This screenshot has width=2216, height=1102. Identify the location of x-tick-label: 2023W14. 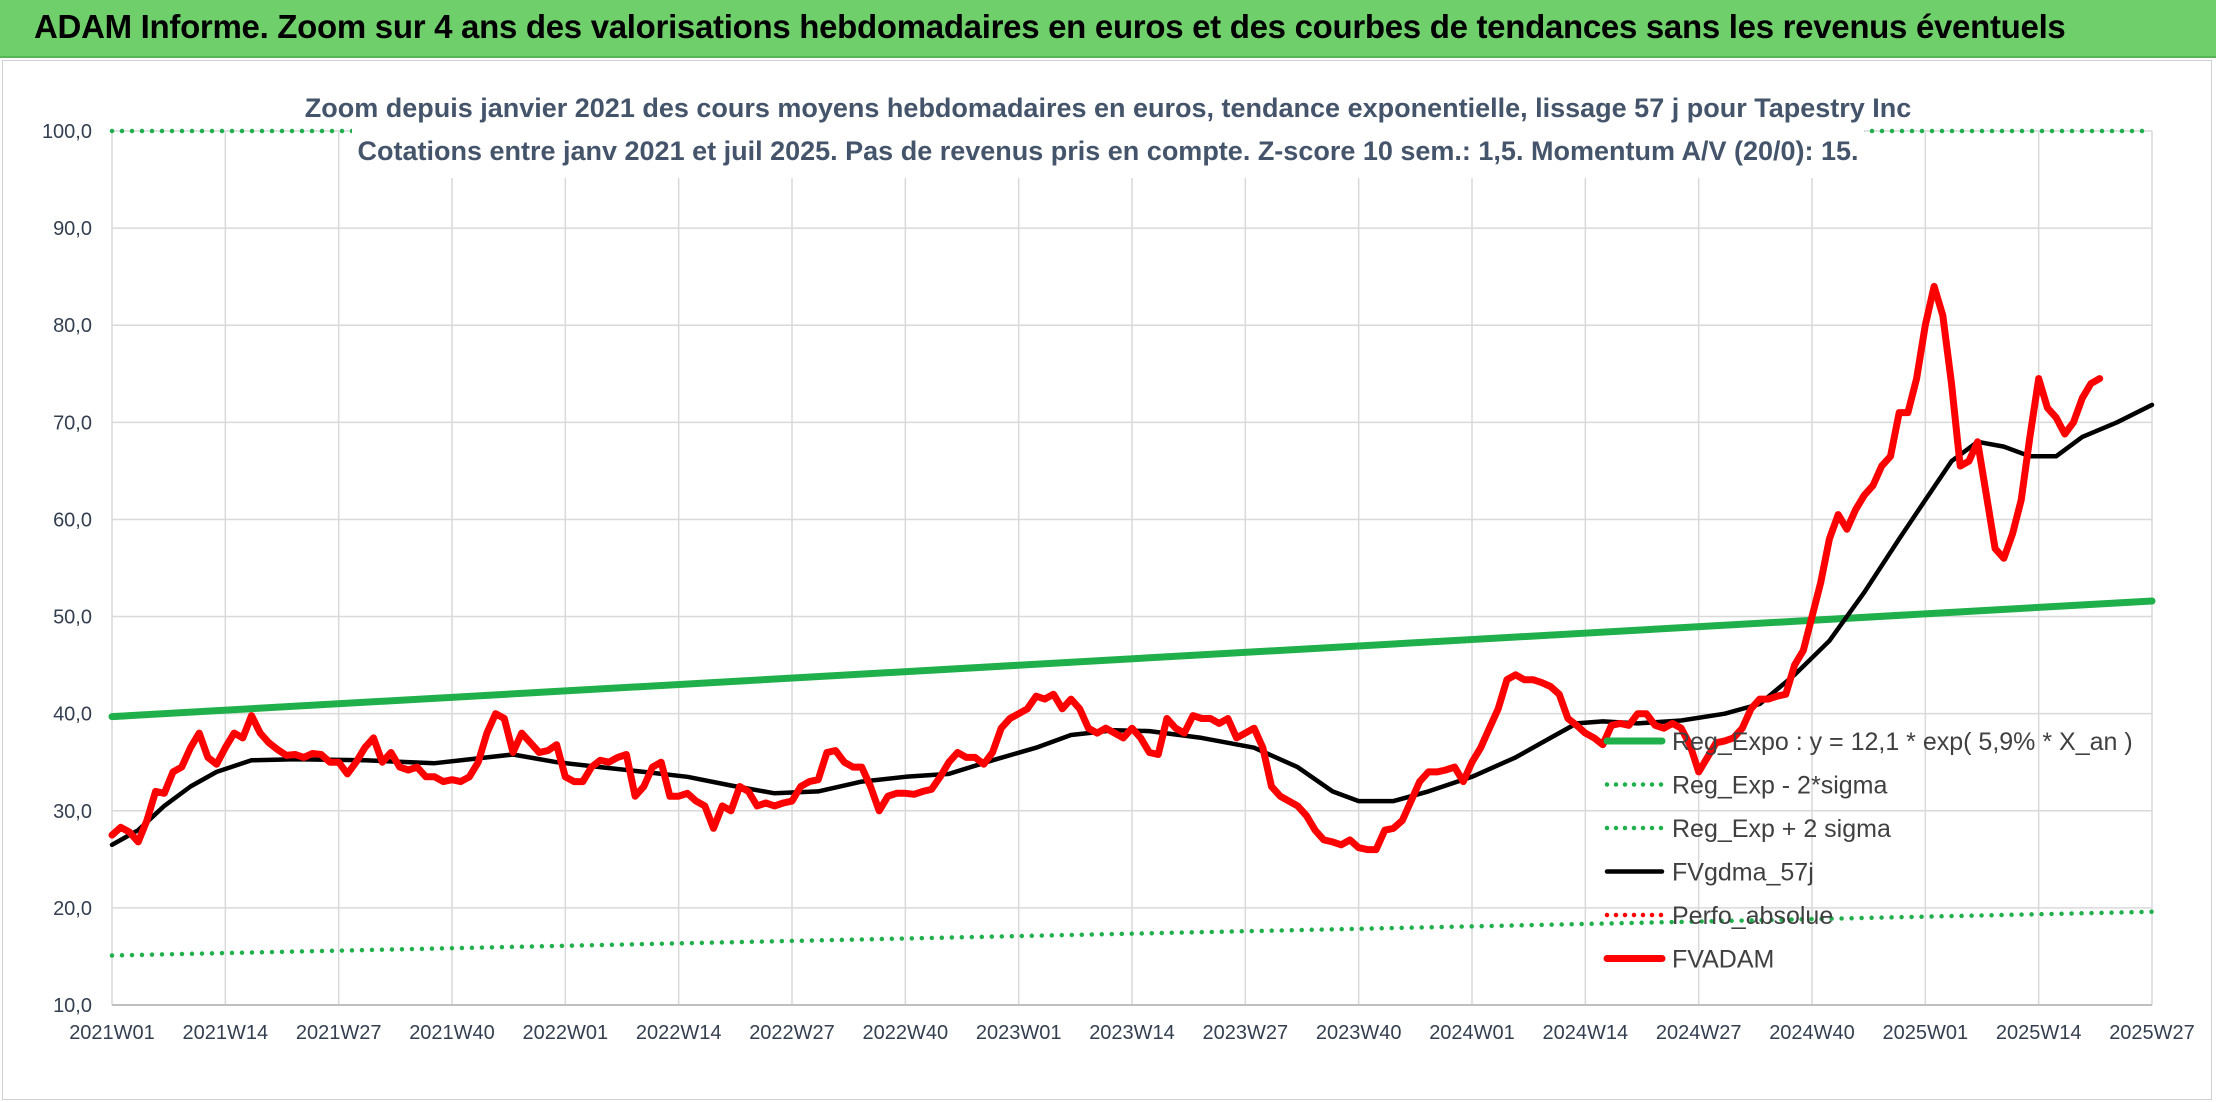
(1132, 1033).